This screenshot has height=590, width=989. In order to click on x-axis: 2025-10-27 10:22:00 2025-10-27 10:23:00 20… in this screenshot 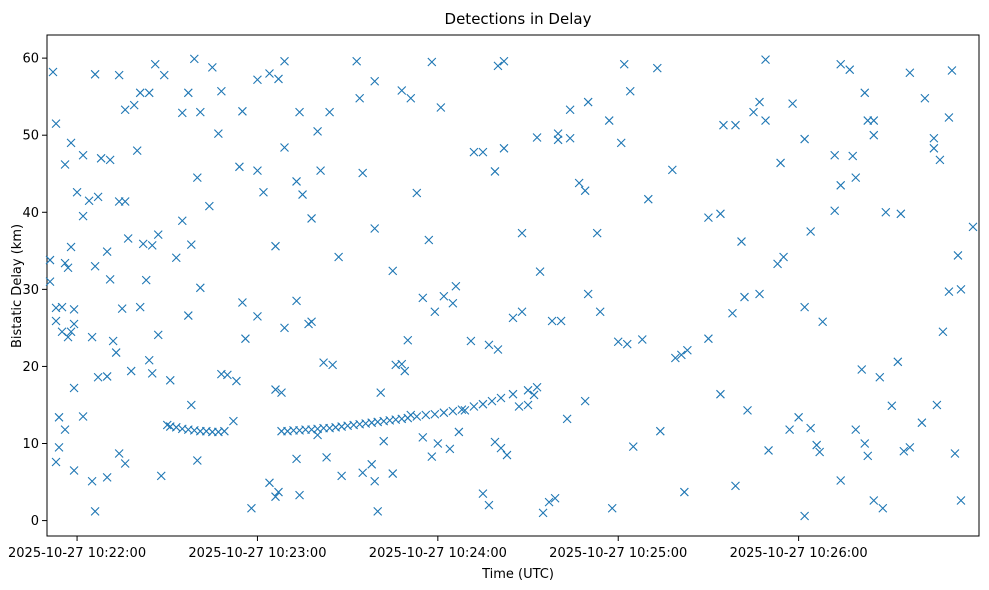, I will do `click(438, 548)`.